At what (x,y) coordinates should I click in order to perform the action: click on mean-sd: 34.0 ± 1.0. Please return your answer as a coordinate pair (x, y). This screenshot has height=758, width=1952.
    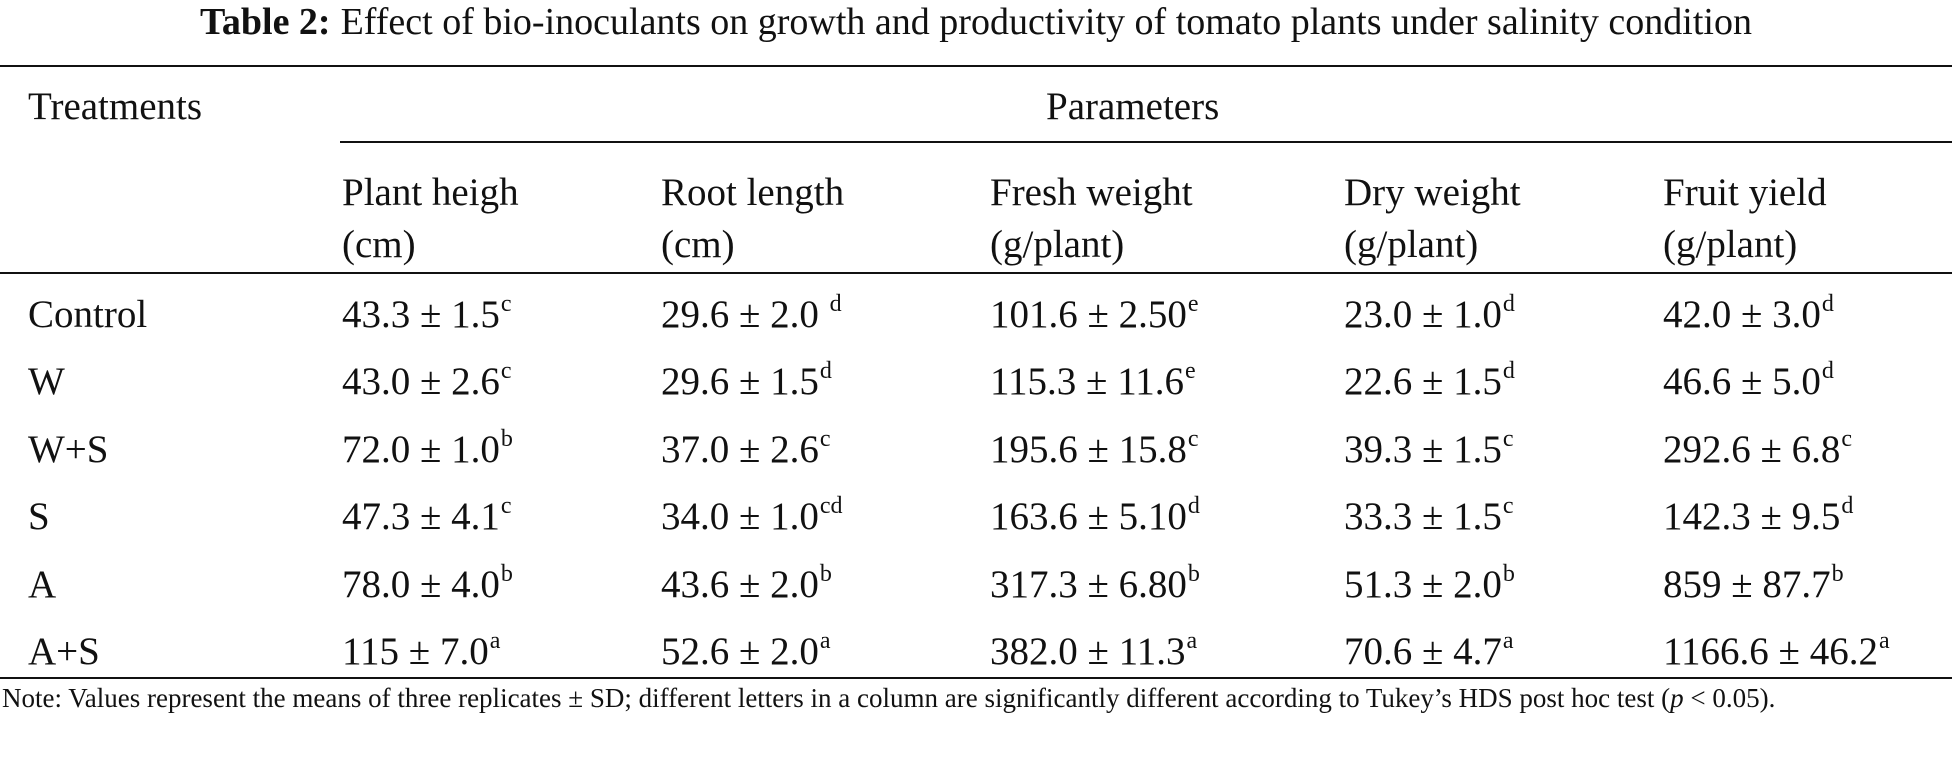
    Looking at the image, I should click on (740, 516).